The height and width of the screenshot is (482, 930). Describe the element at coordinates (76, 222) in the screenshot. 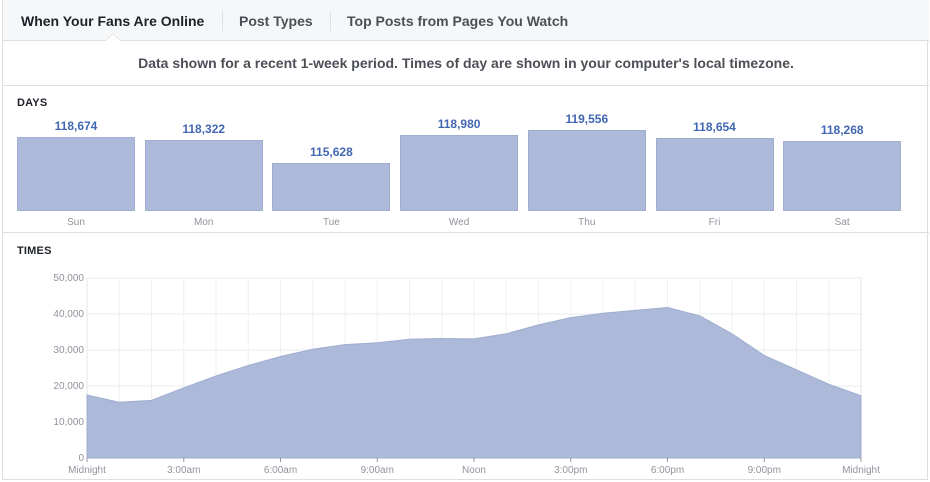

I see `day-axis-label: Sun` at that location.